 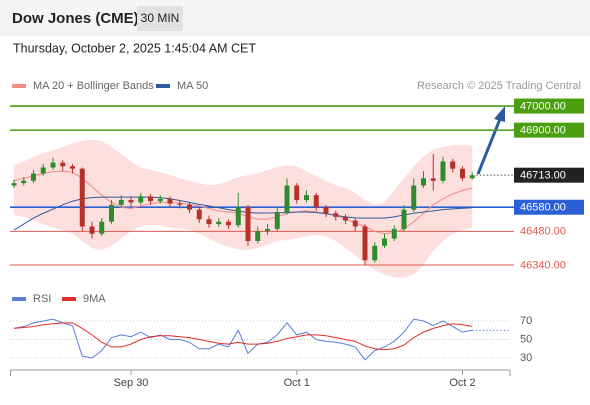 I want to click on timeframe-box, so click(x=160, y=18).